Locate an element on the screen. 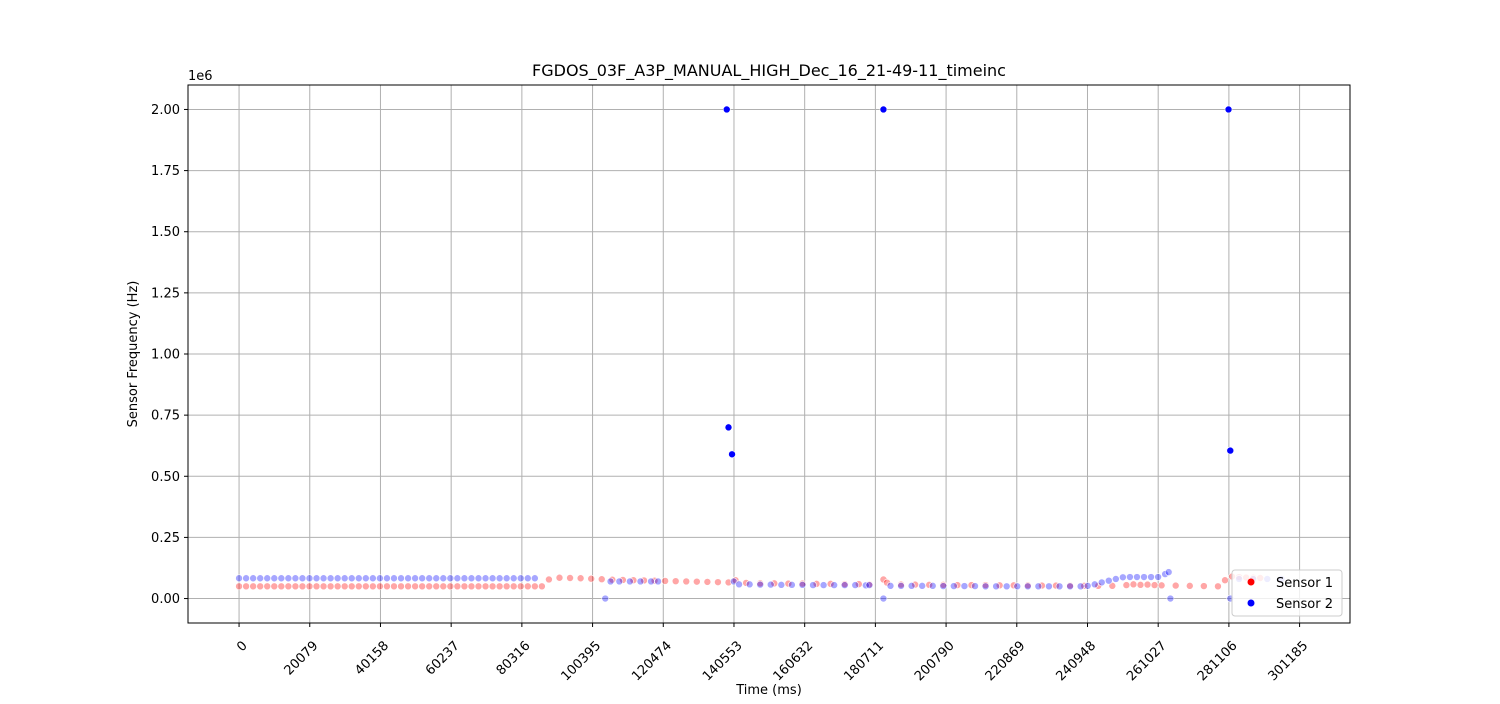  x-tick-label: 20079 is located at coordinates (302, 659).